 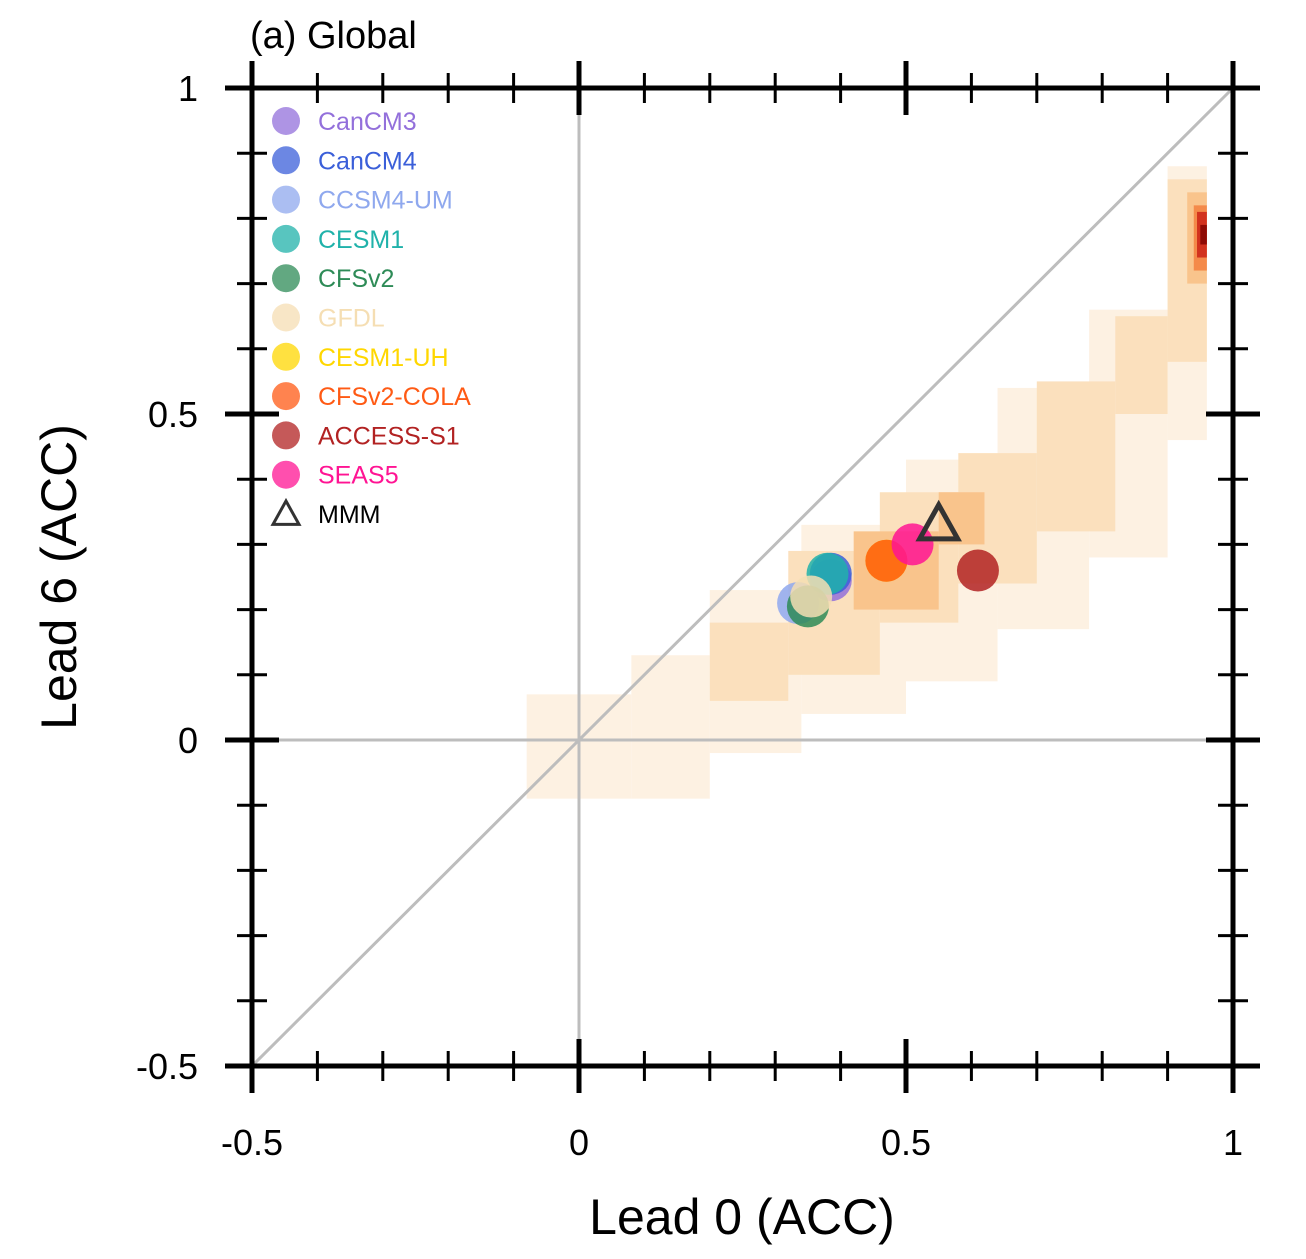 I want to click on legend-item: CFSv2, so click(x=333, y=278).